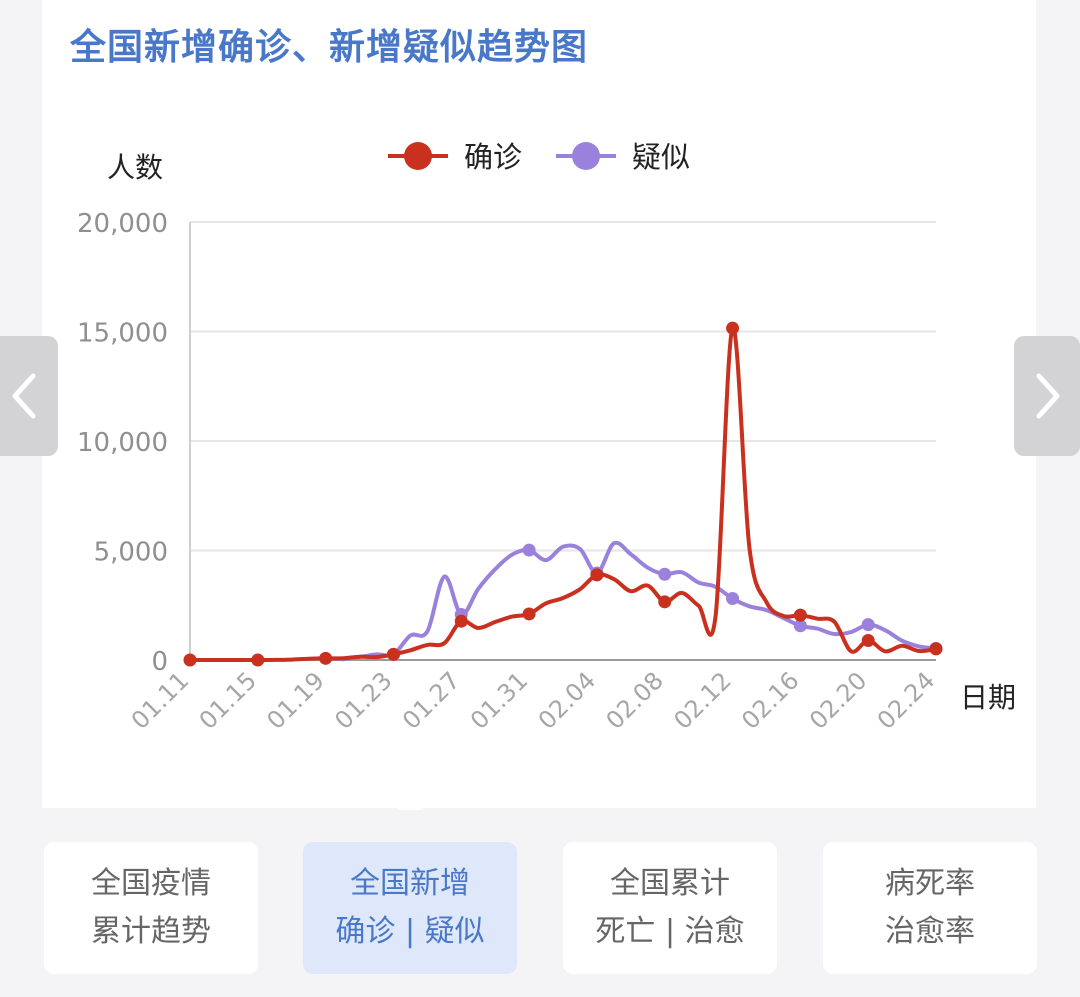 Image resolution: width=1080 pixels, height=997 pixels. What do you see at coordinates (131, 553) in the screenshot?
I see `y-tick-label: 5,000` at bounding box center [131, 553].